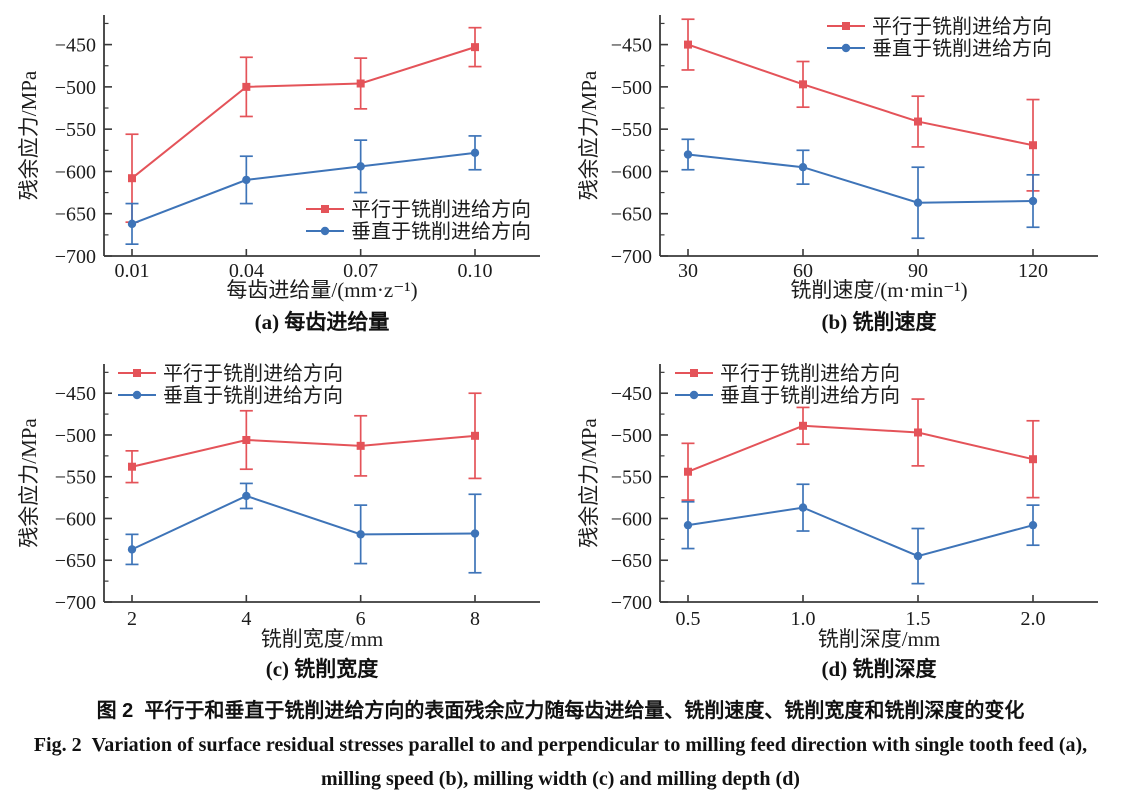  What do you see at coordinates (878, 290) in the screenshot?
I see `x-axis-label: 铣削速度/(m·min⁻¹)` at bounding box center [878, 290].